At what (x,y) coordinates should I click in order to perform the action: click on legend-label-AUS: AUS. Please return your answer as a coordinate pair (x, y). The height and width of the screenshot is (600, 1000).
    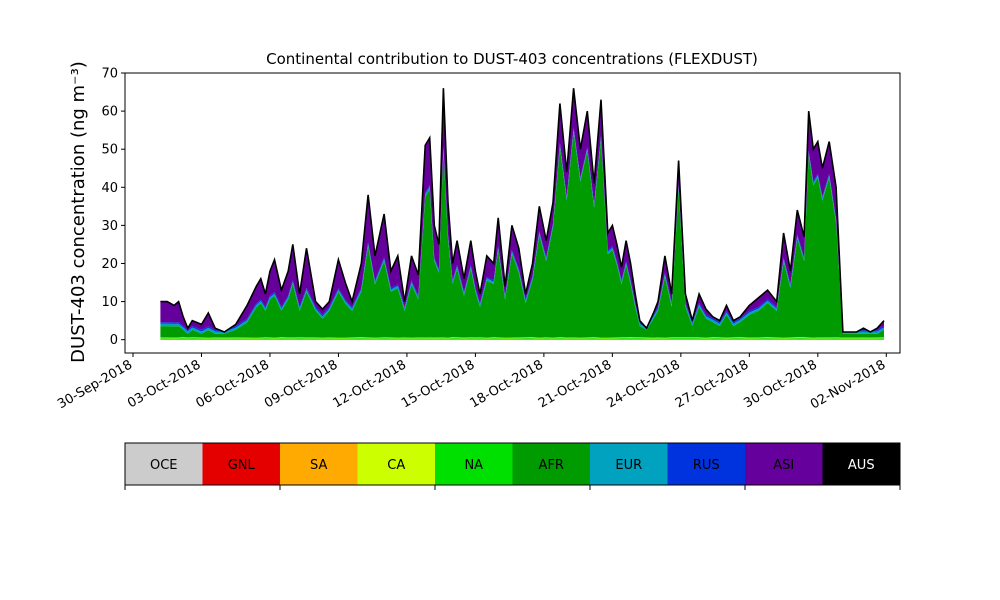
    Looking at the image, I should click on (861, 465).